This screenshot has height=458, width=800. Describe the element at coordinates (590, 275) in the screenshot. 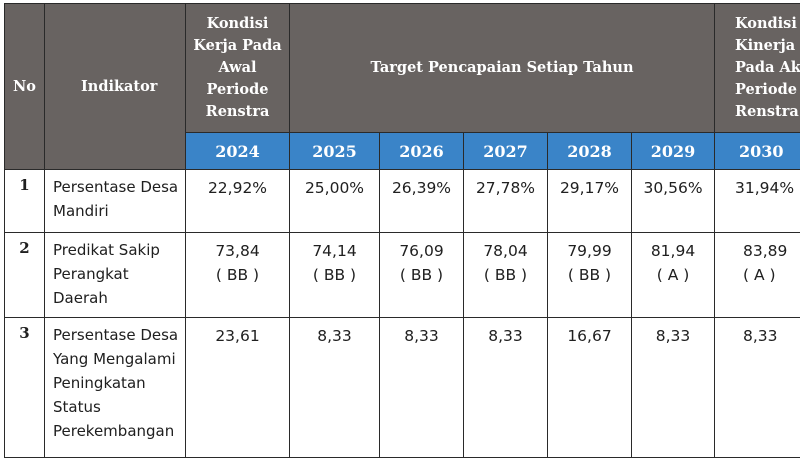

I see `value-cell: 79,99( BB )` at that location.